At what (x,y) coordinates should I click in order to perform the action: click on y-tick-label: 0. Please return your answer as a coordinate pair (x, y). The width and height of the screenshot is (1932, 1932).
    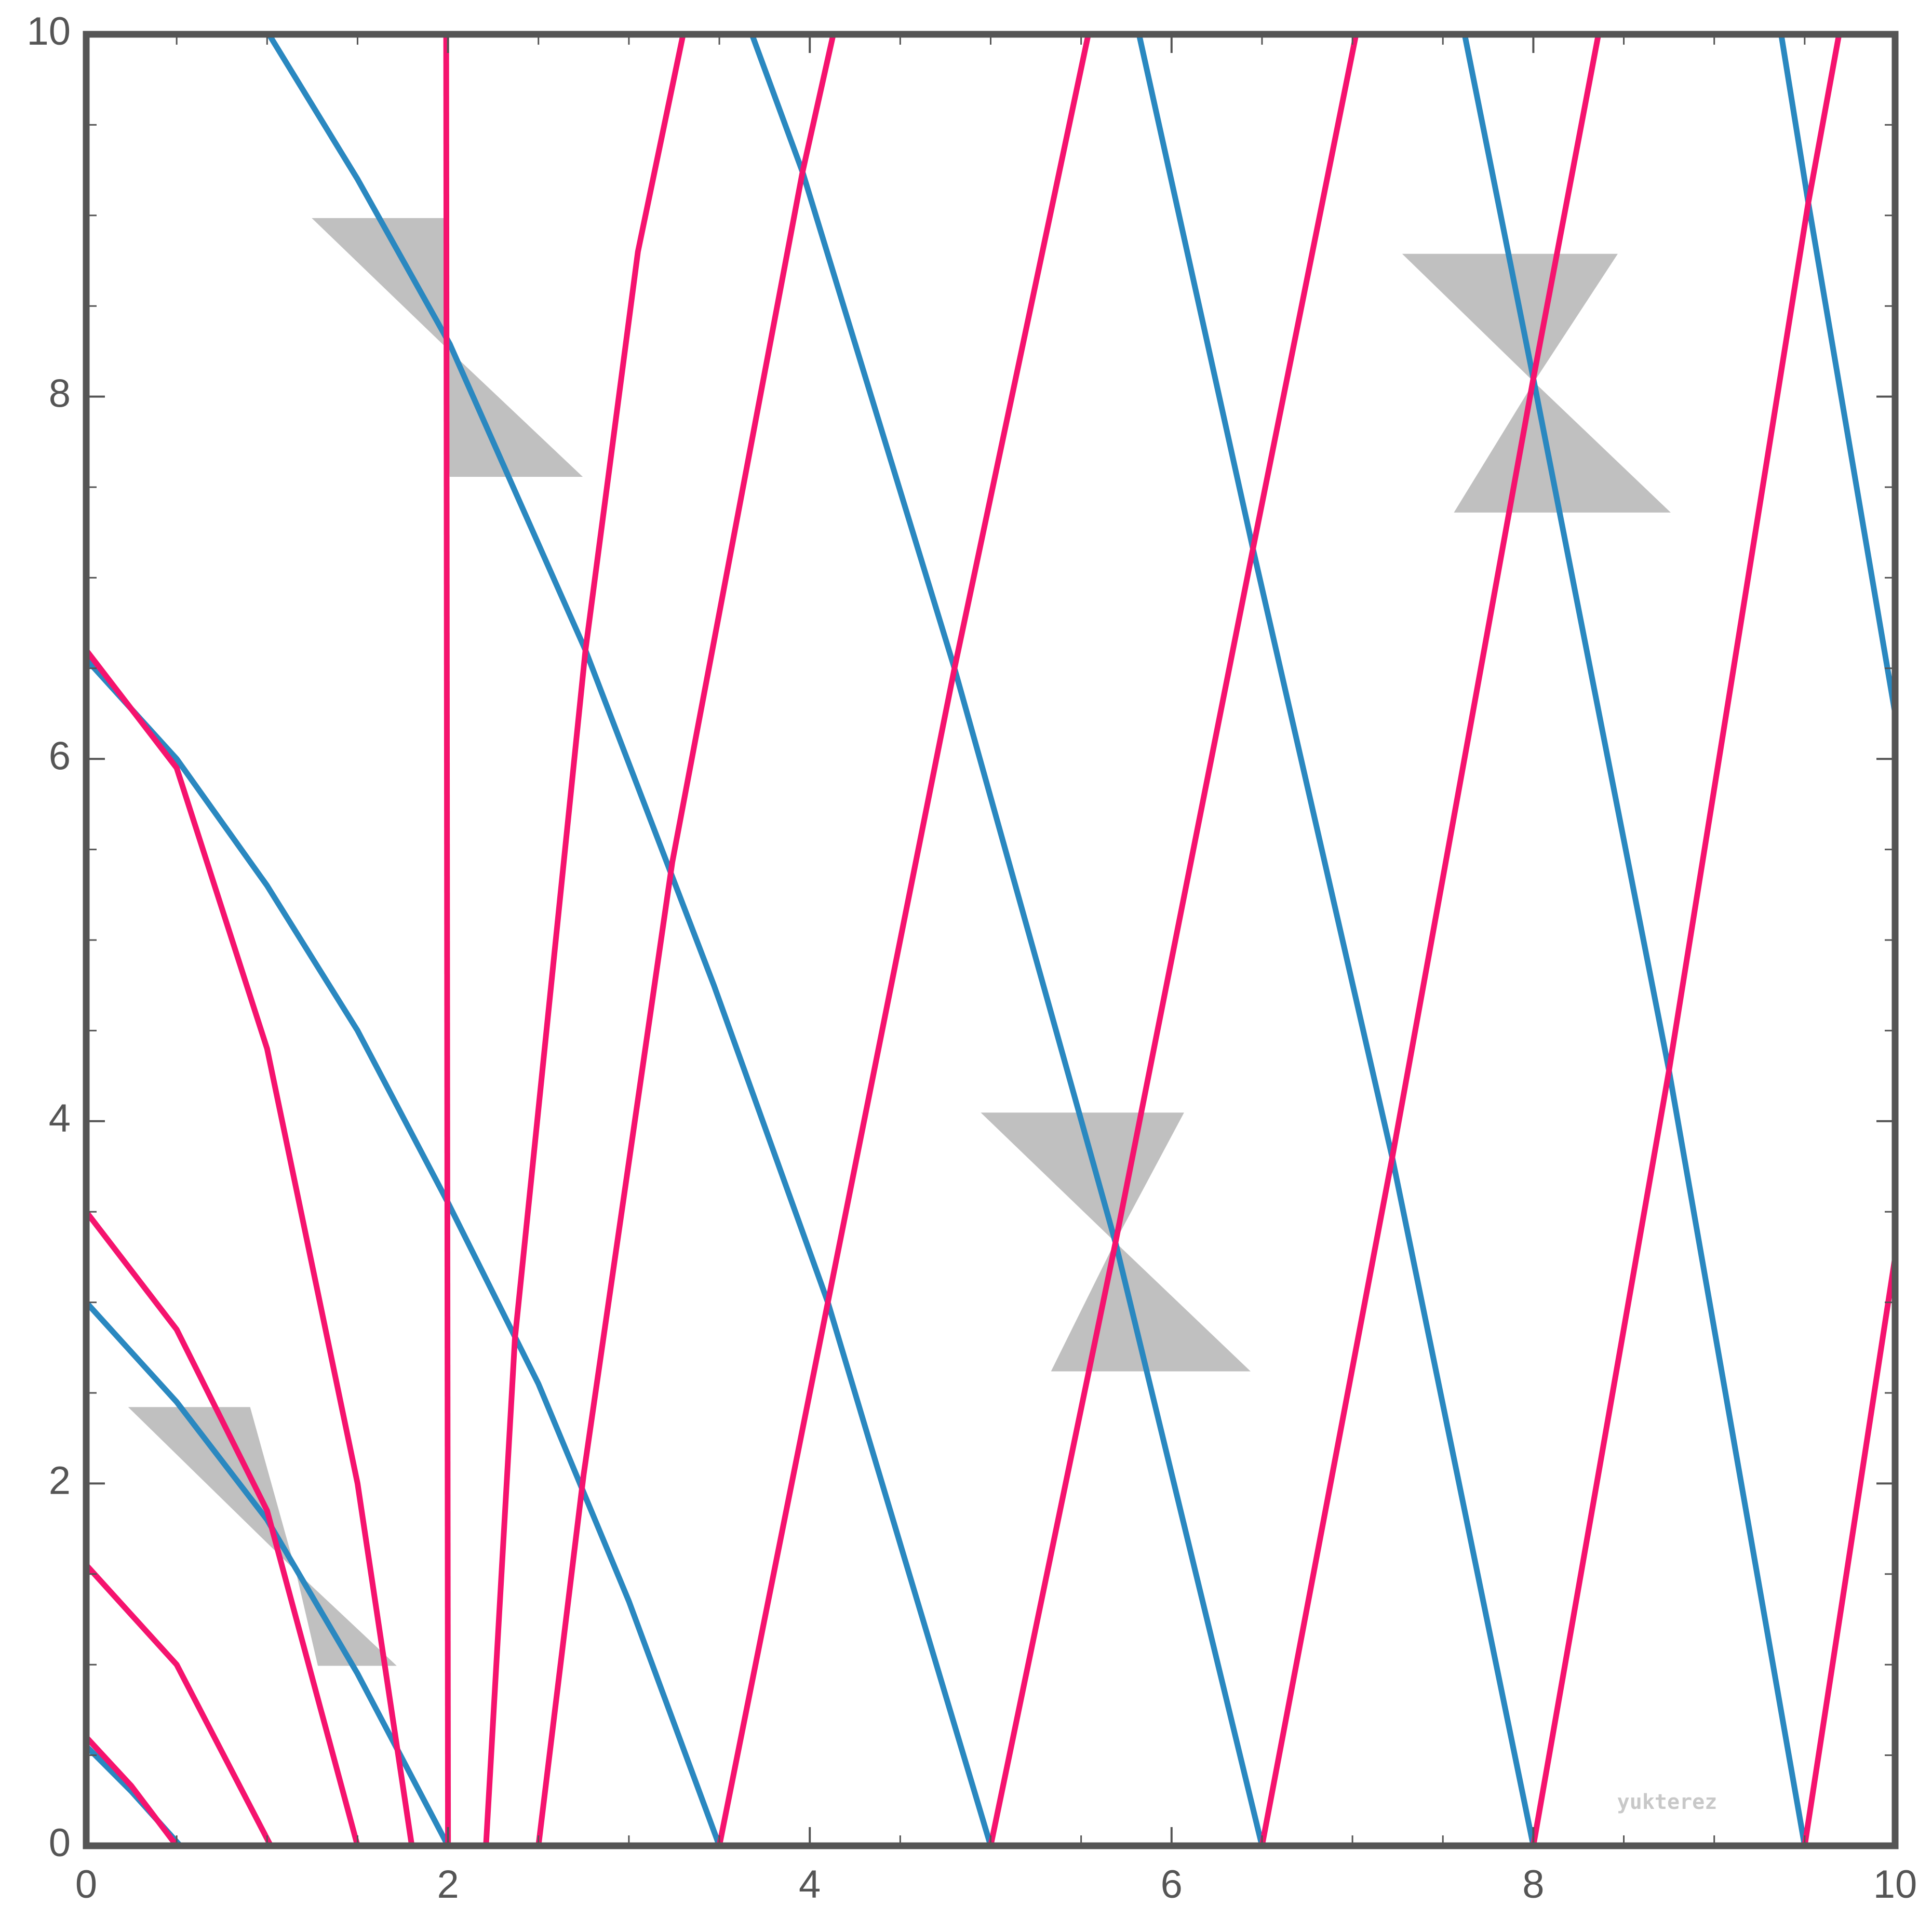
    Looking at the image, I should click on (60, 1843).